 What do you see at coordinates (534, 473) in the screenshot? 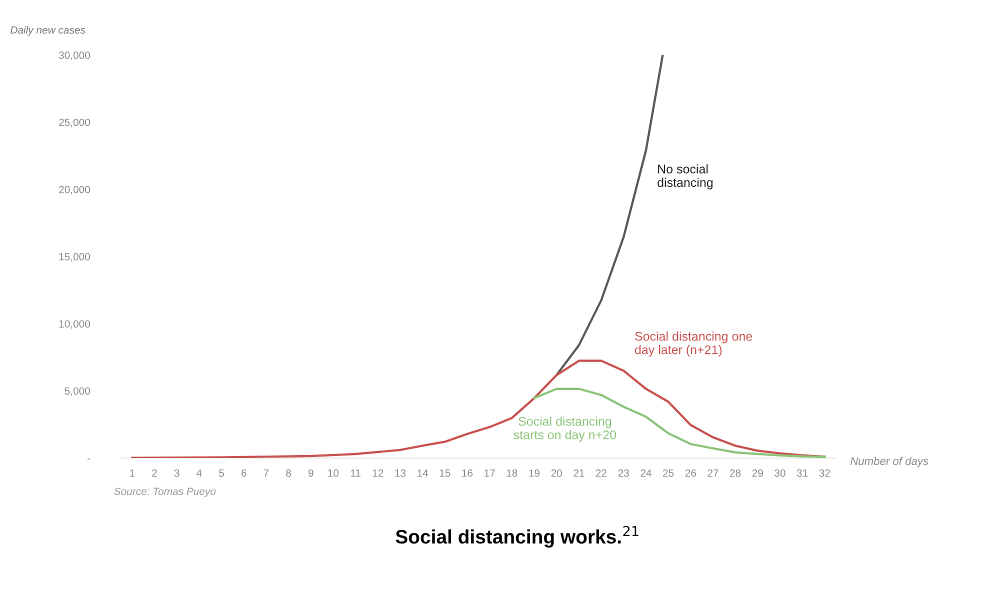
I see `x-tick-label: 19` at bounding box center [534, 473].